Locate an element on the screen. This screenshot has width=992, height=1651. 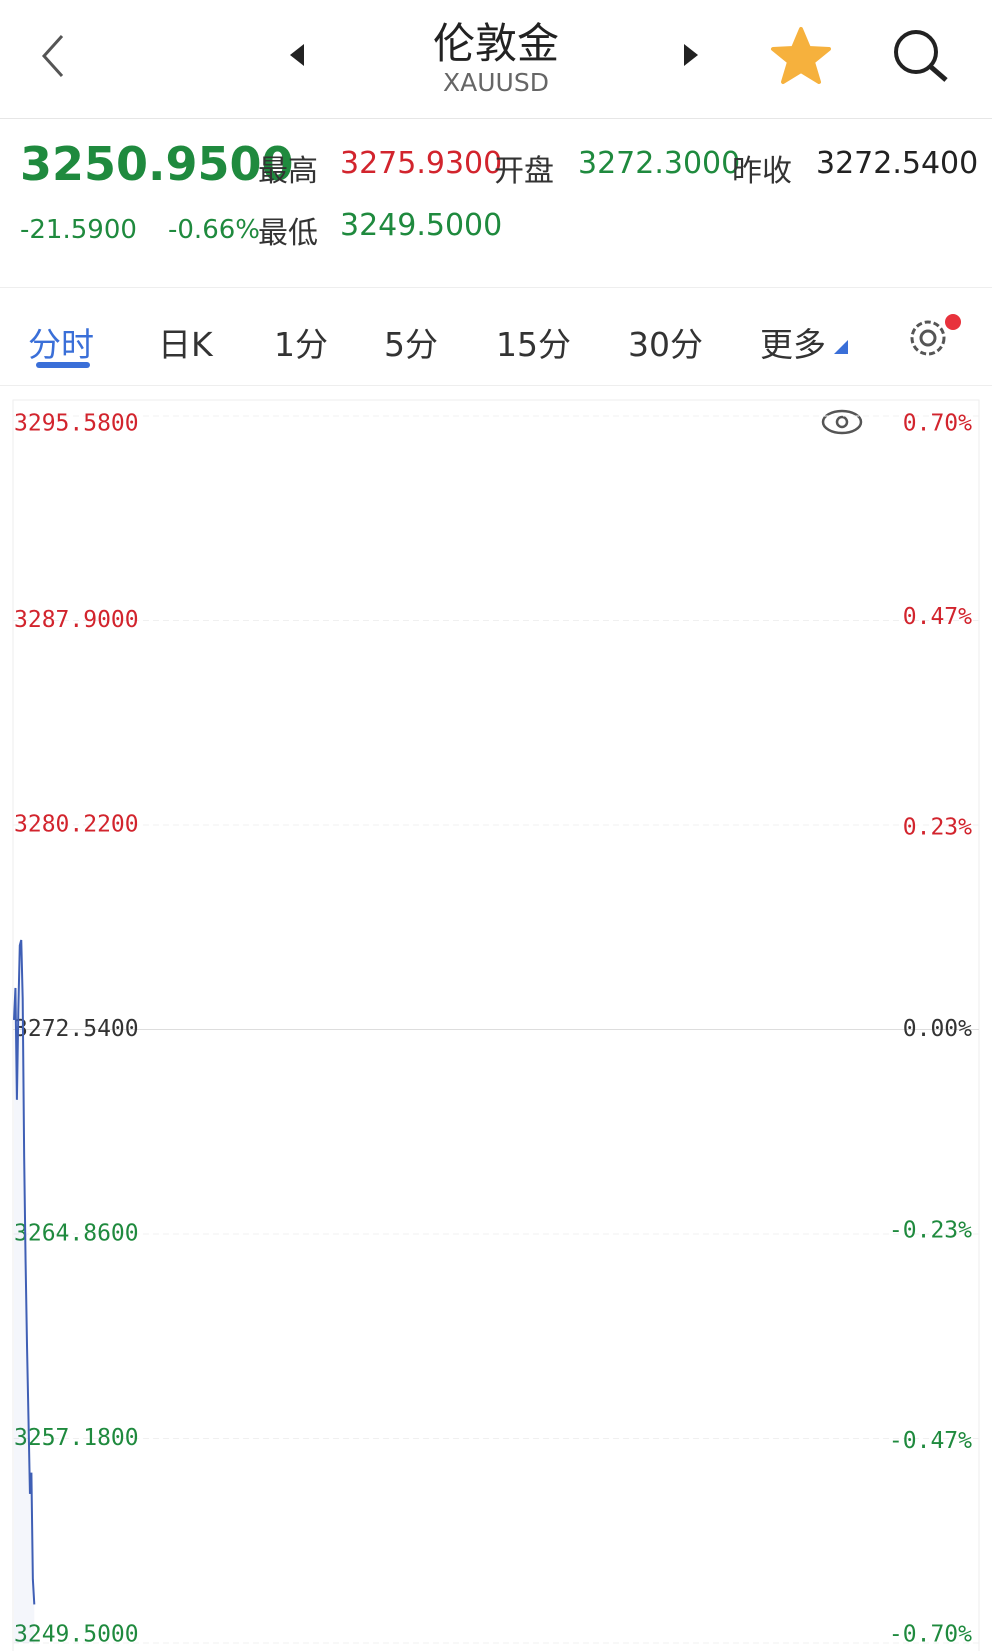
eye-toggle is located at coordinates (842, 422).